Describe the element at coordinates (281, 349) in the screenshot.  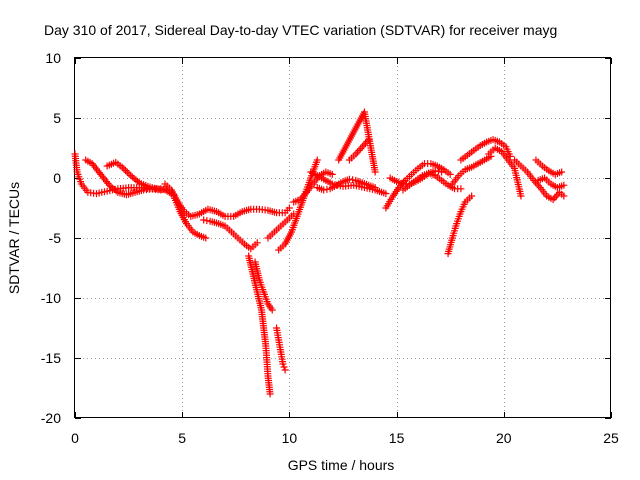
I see `series-track-i` at that location.